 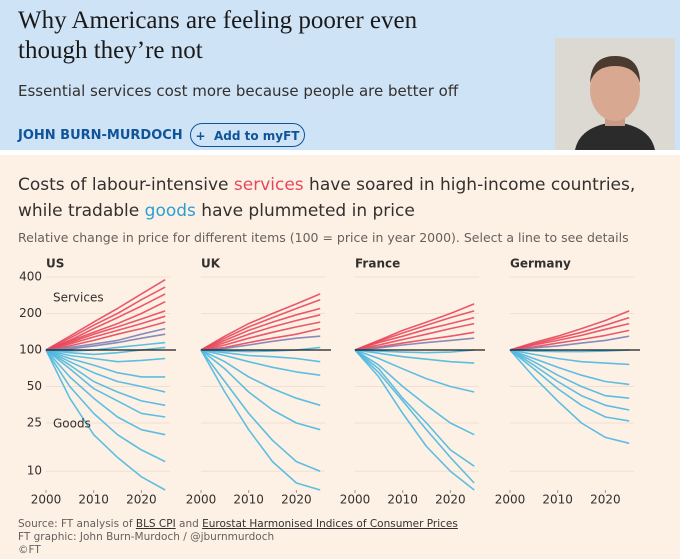 I want to click on title-part: goods, so click(x=170, y=211).